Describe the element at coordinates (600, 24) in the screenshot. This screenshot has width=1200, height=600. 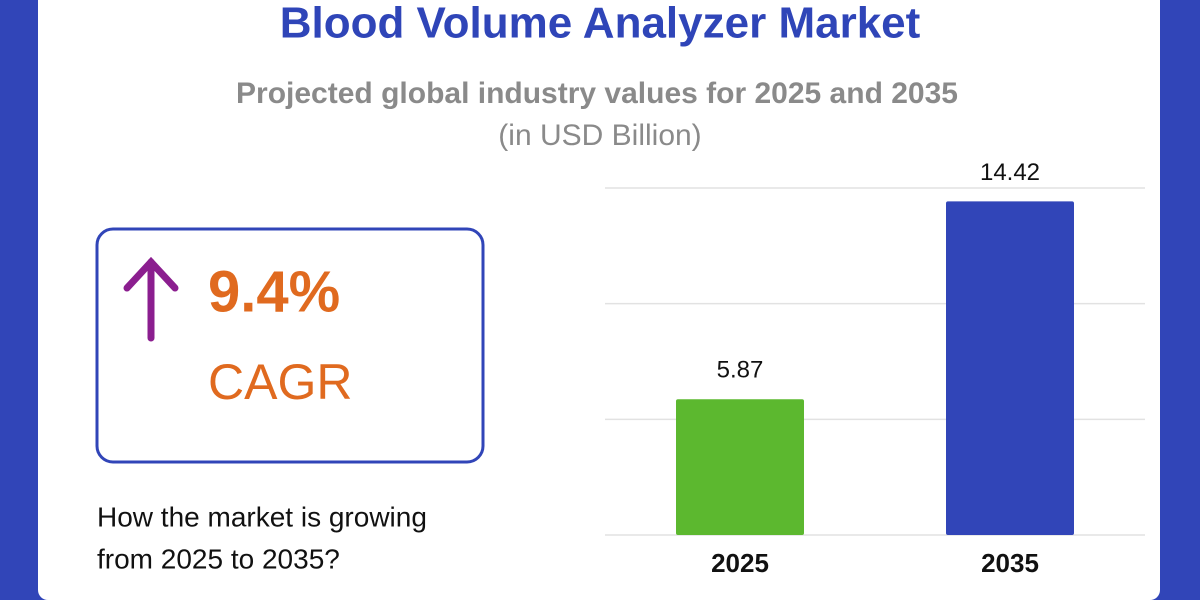
I see `title: Blood Volume Analyzer Market` at that location.